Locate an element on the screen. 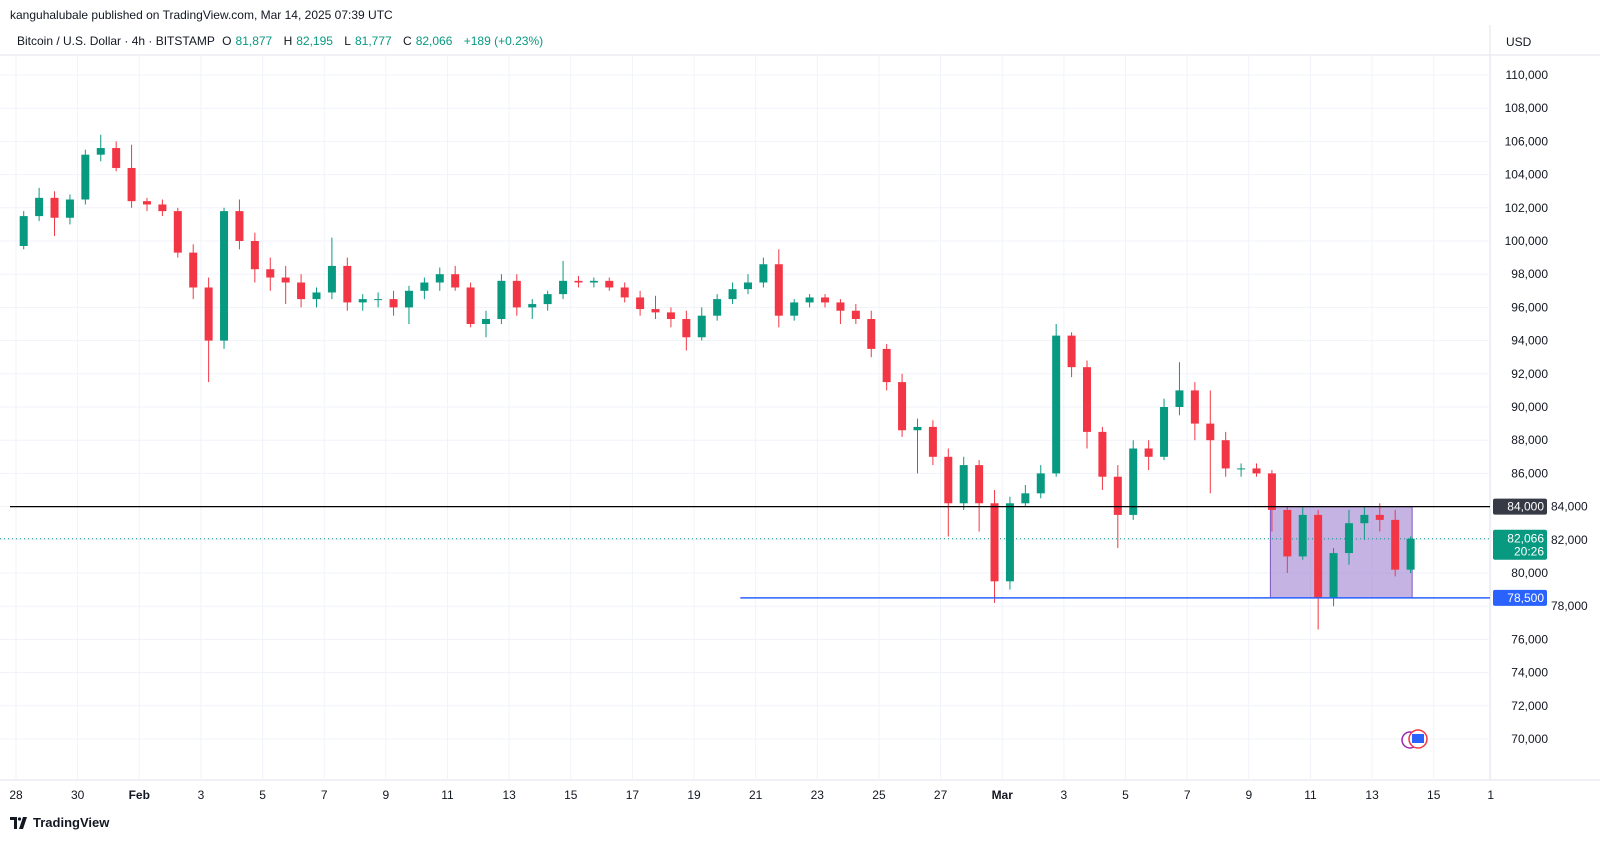  x-tick-label: Feb is located at coordinates (139, 795).